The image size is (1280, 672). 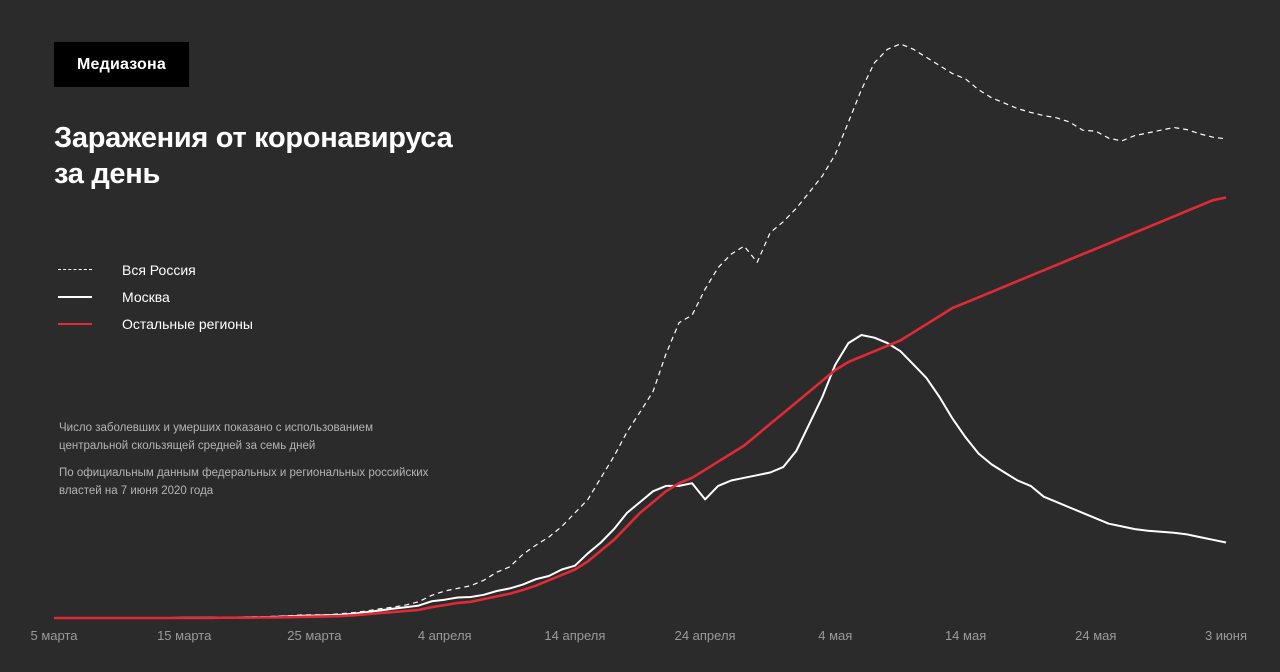 I want to click on legend-label-russia: Вся Россия, so click(x=159, y=269).